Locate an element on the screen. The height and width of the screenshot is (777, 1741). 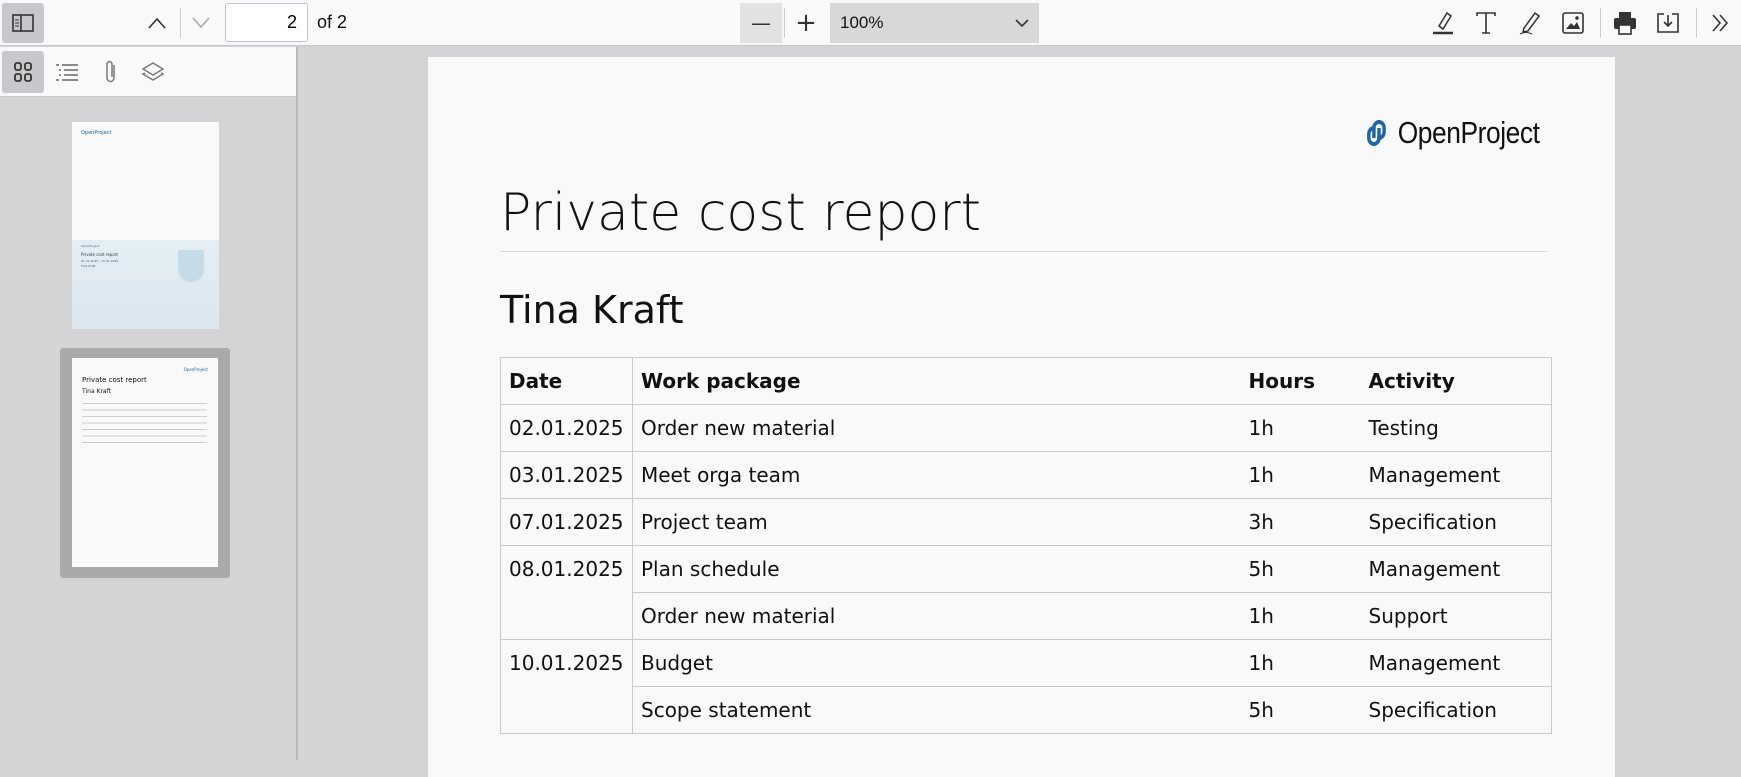
highlighter-icon is located at coordinates (1443, 23).